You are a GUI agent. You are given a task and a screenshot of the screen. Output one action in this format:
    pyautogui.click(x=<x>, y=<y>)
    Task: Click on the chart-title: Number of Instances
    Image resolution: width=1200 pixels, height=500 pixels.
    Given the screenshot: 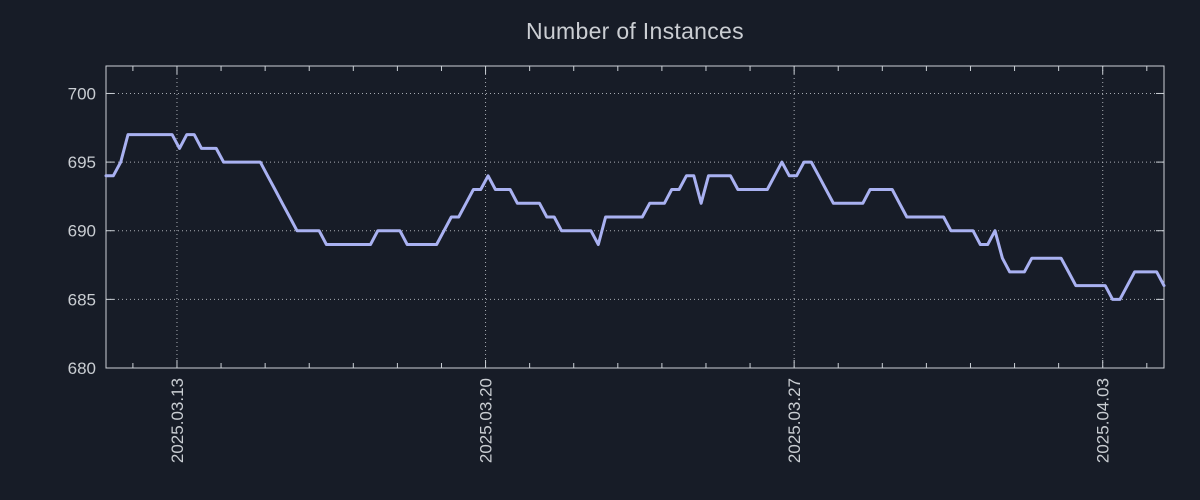 What is the action you would take?
    pyautogui.click(x=635, y=31)
    